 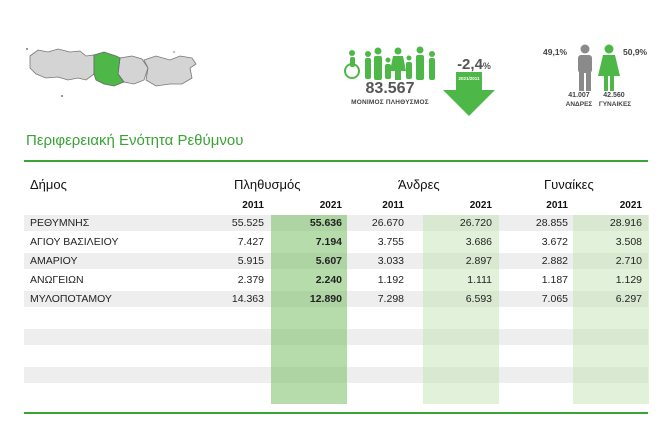 What do you see at coordinates (461, 309) in the screenshot?
I see `men-2021-column` at bounding box center [461, 309].